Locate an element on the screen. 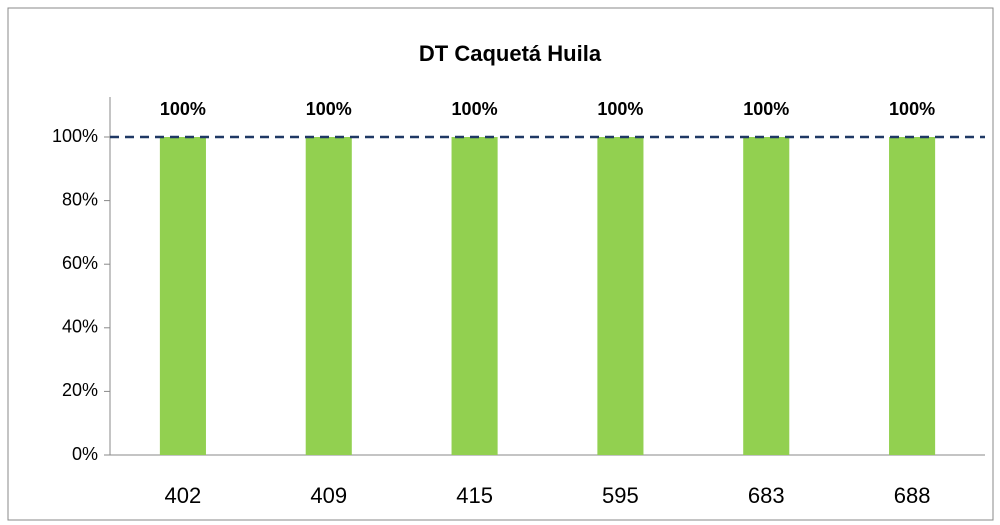 This screenshot has height=525, width=1000. x-tick-label: 683 is located at coordinates (766, 495).